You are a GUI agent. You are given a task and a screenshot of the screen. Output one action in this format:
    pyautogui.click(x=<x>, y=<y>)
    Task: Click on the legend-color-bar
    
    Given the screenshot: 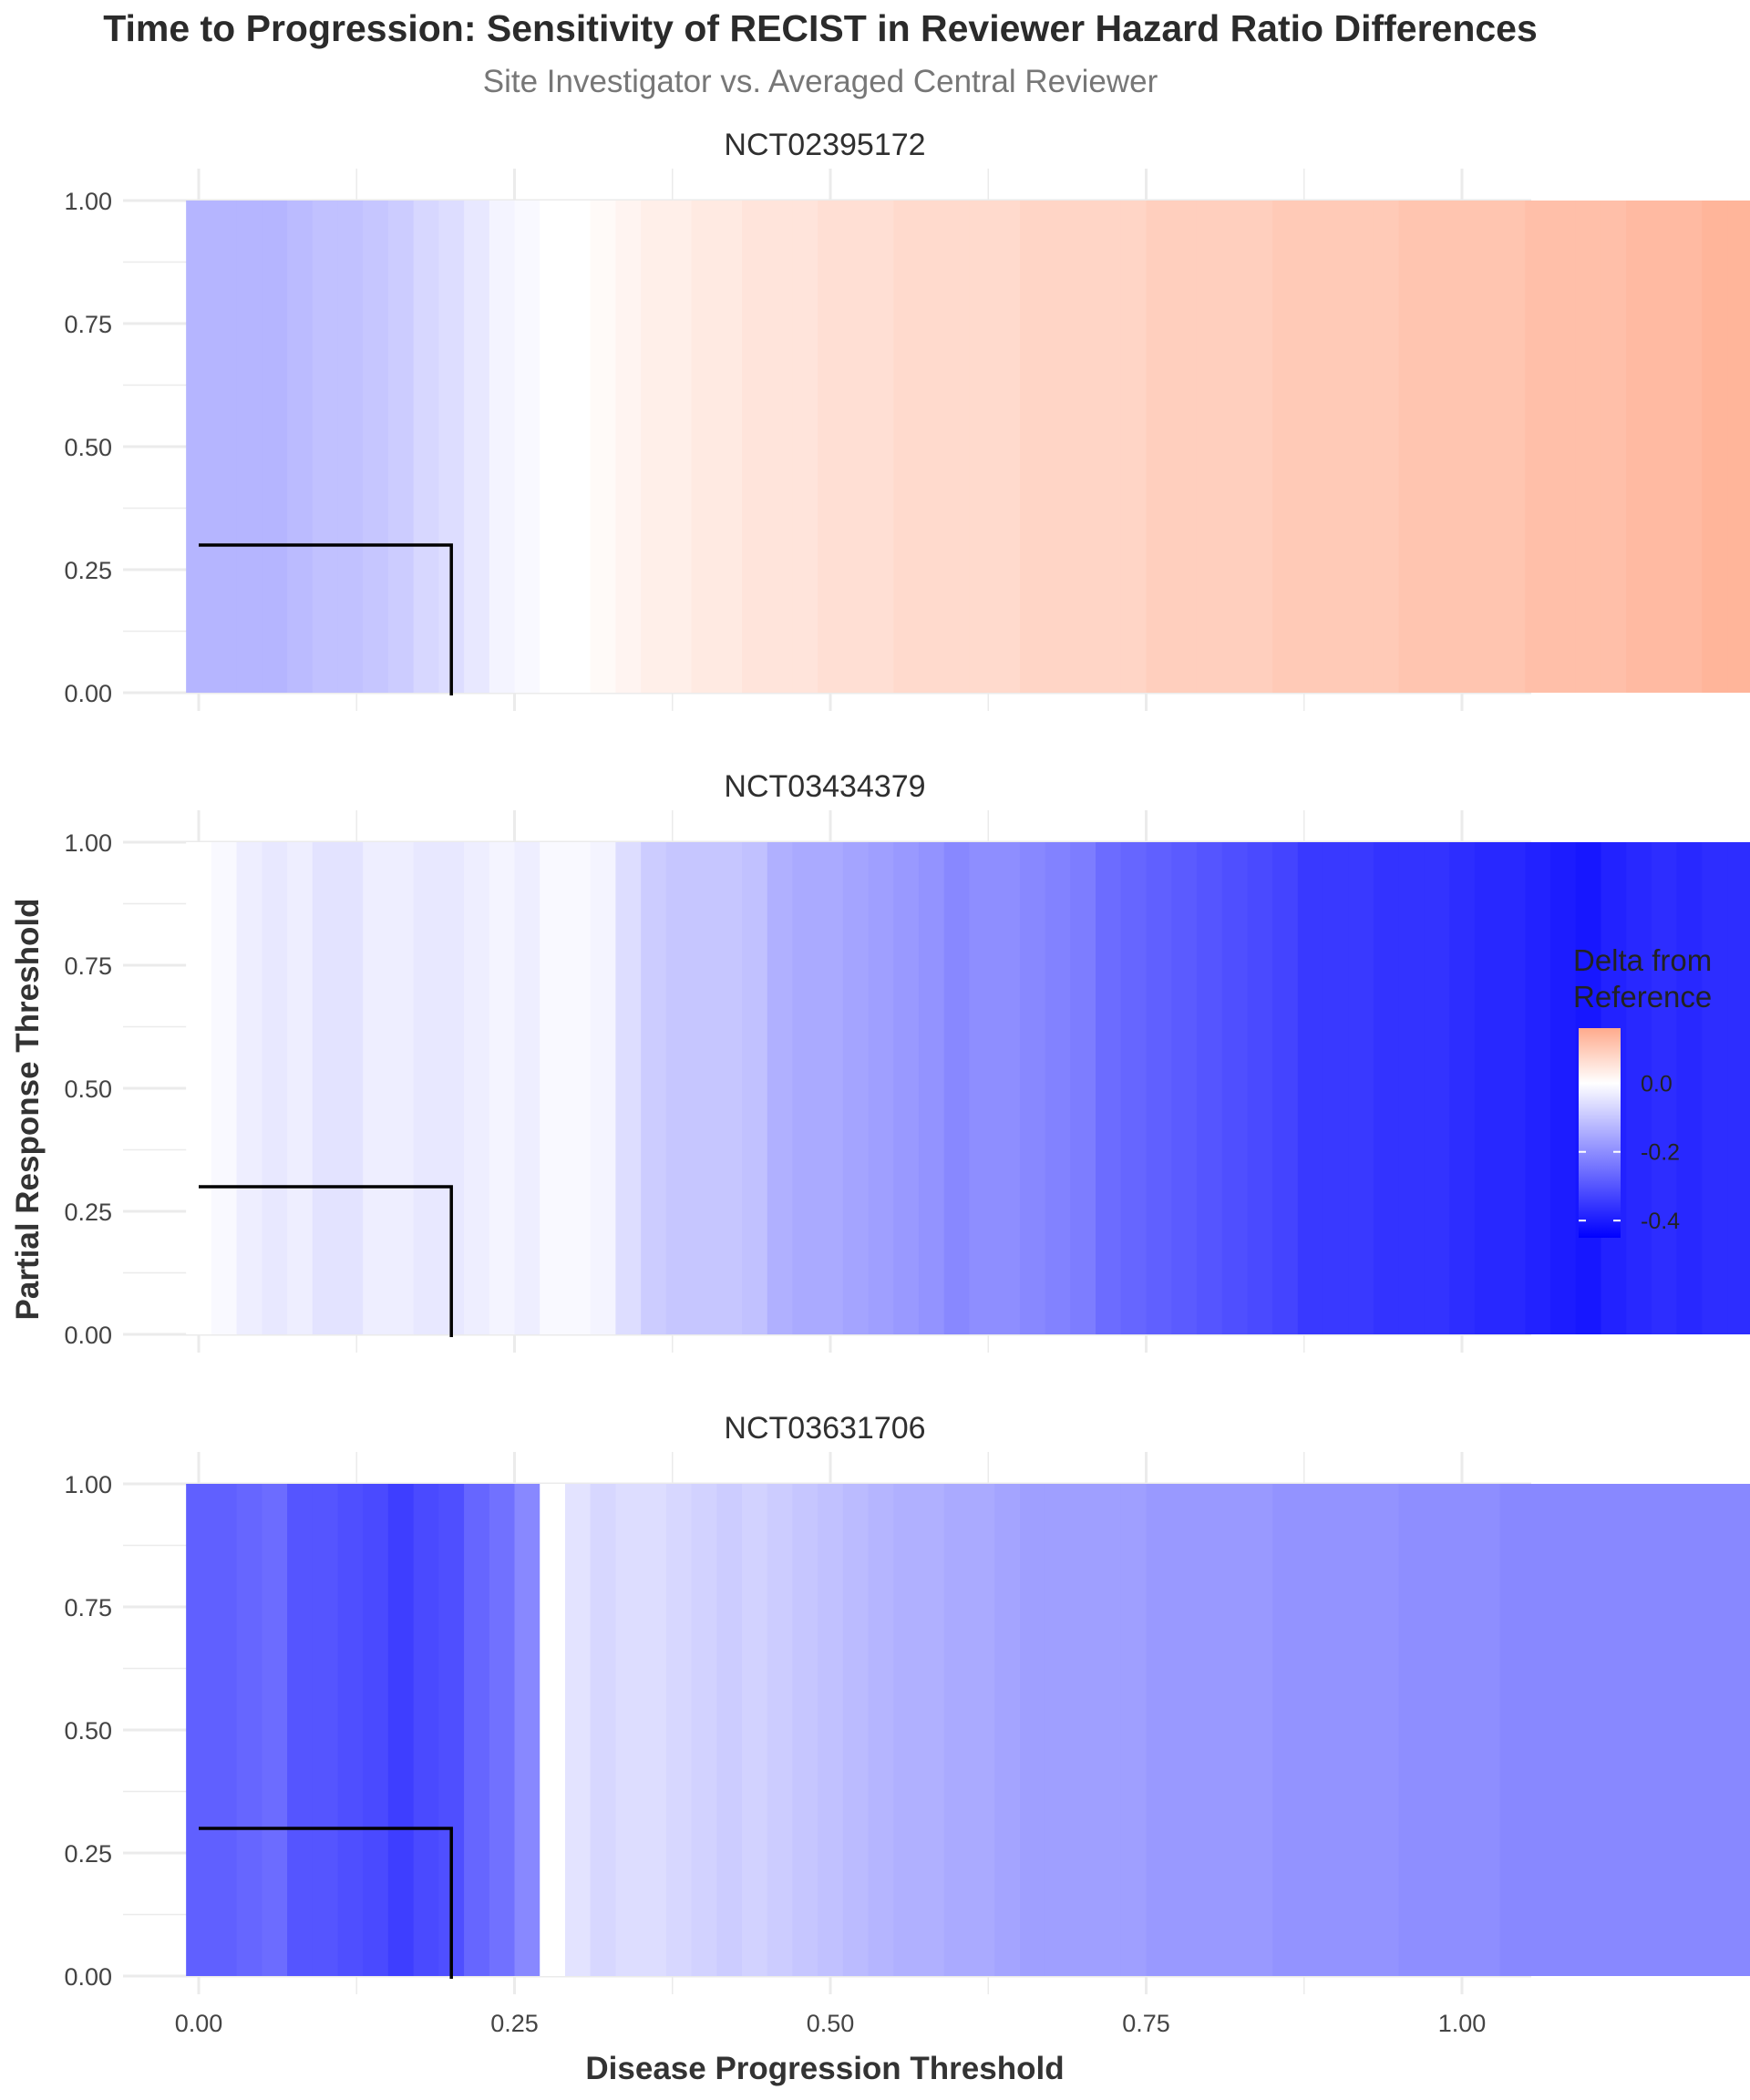 What is the action you would take?
    pyautogui.click(x=1600, y=1133)
    